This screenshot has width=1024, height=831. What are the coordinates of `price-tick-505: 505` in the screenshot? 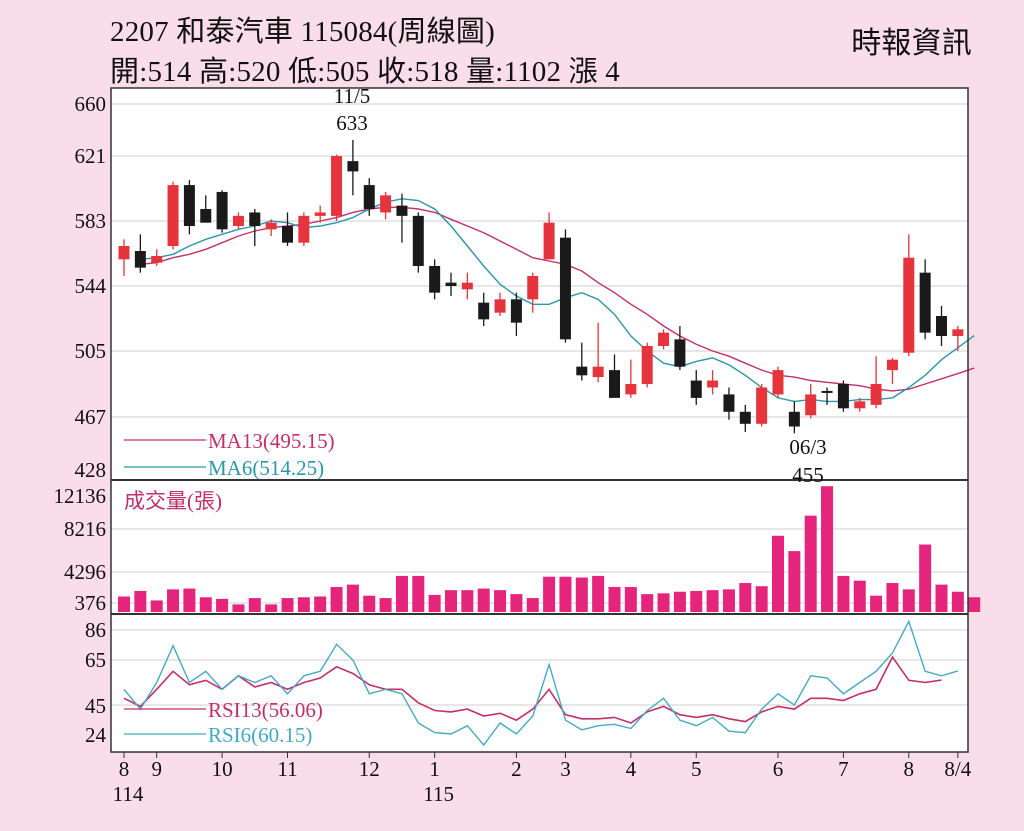 It's located at (91, 351).